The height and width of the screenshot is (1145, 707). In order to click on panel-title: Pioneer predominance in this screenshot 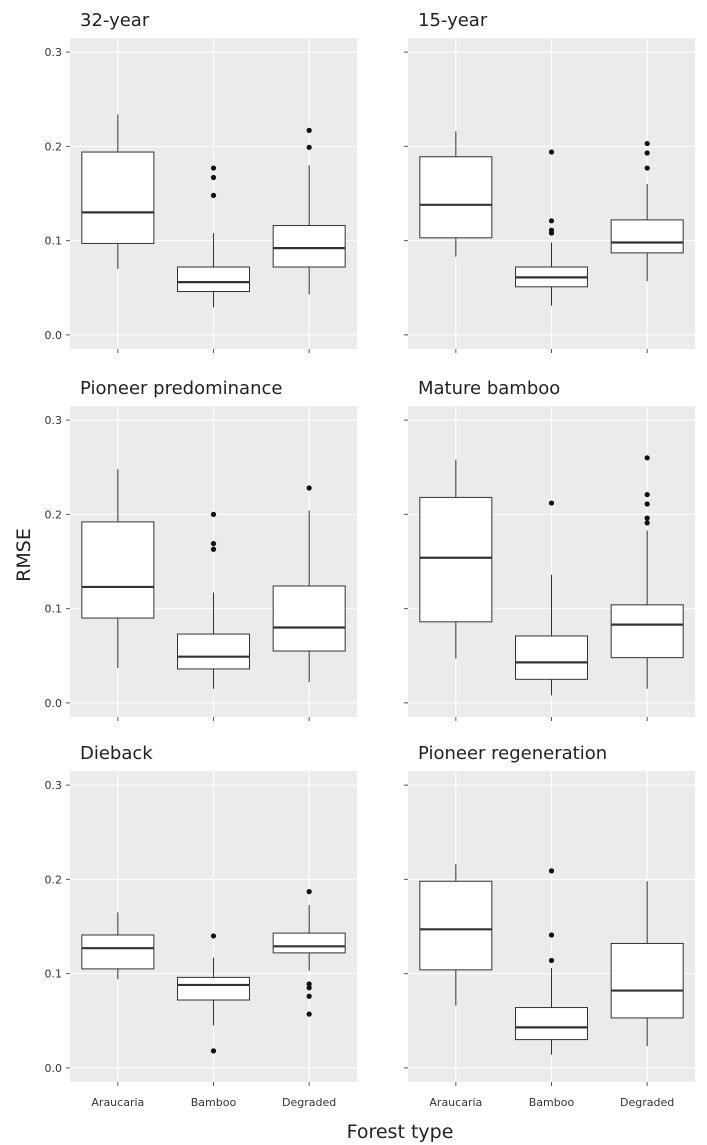, I will do `click(181, 388)`.